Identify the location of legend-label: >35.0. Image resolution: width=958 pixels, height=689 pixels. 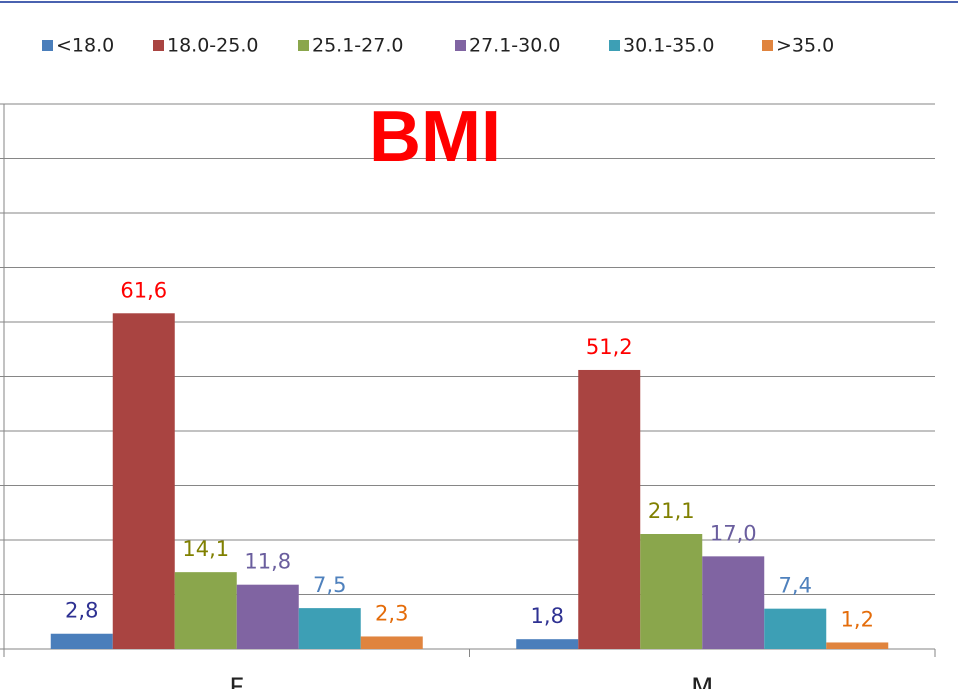
(805, 46).